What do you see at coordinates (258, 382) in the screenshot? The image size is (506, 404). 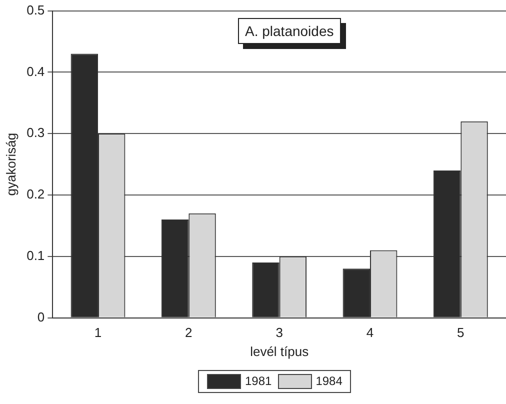 I see `legend-label: 1981` at bounding box center [258, 382].